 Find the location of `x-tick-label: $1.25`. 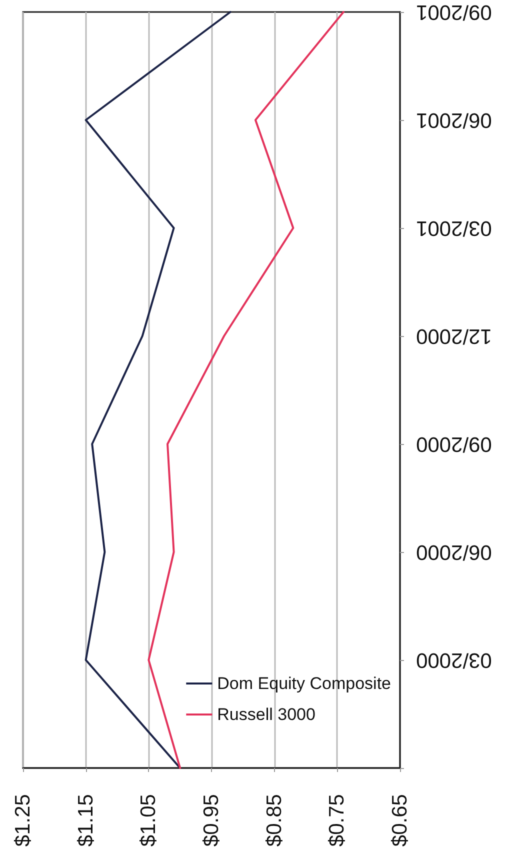

x-tick-label: $1.25 is located at coordinates (23, 820).